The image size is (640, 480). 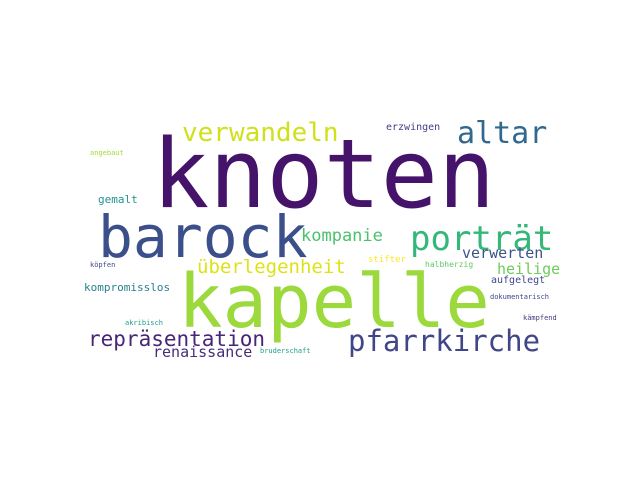 I want to click on word-erzwingen: erzwingen, so click(x=413, y=127).